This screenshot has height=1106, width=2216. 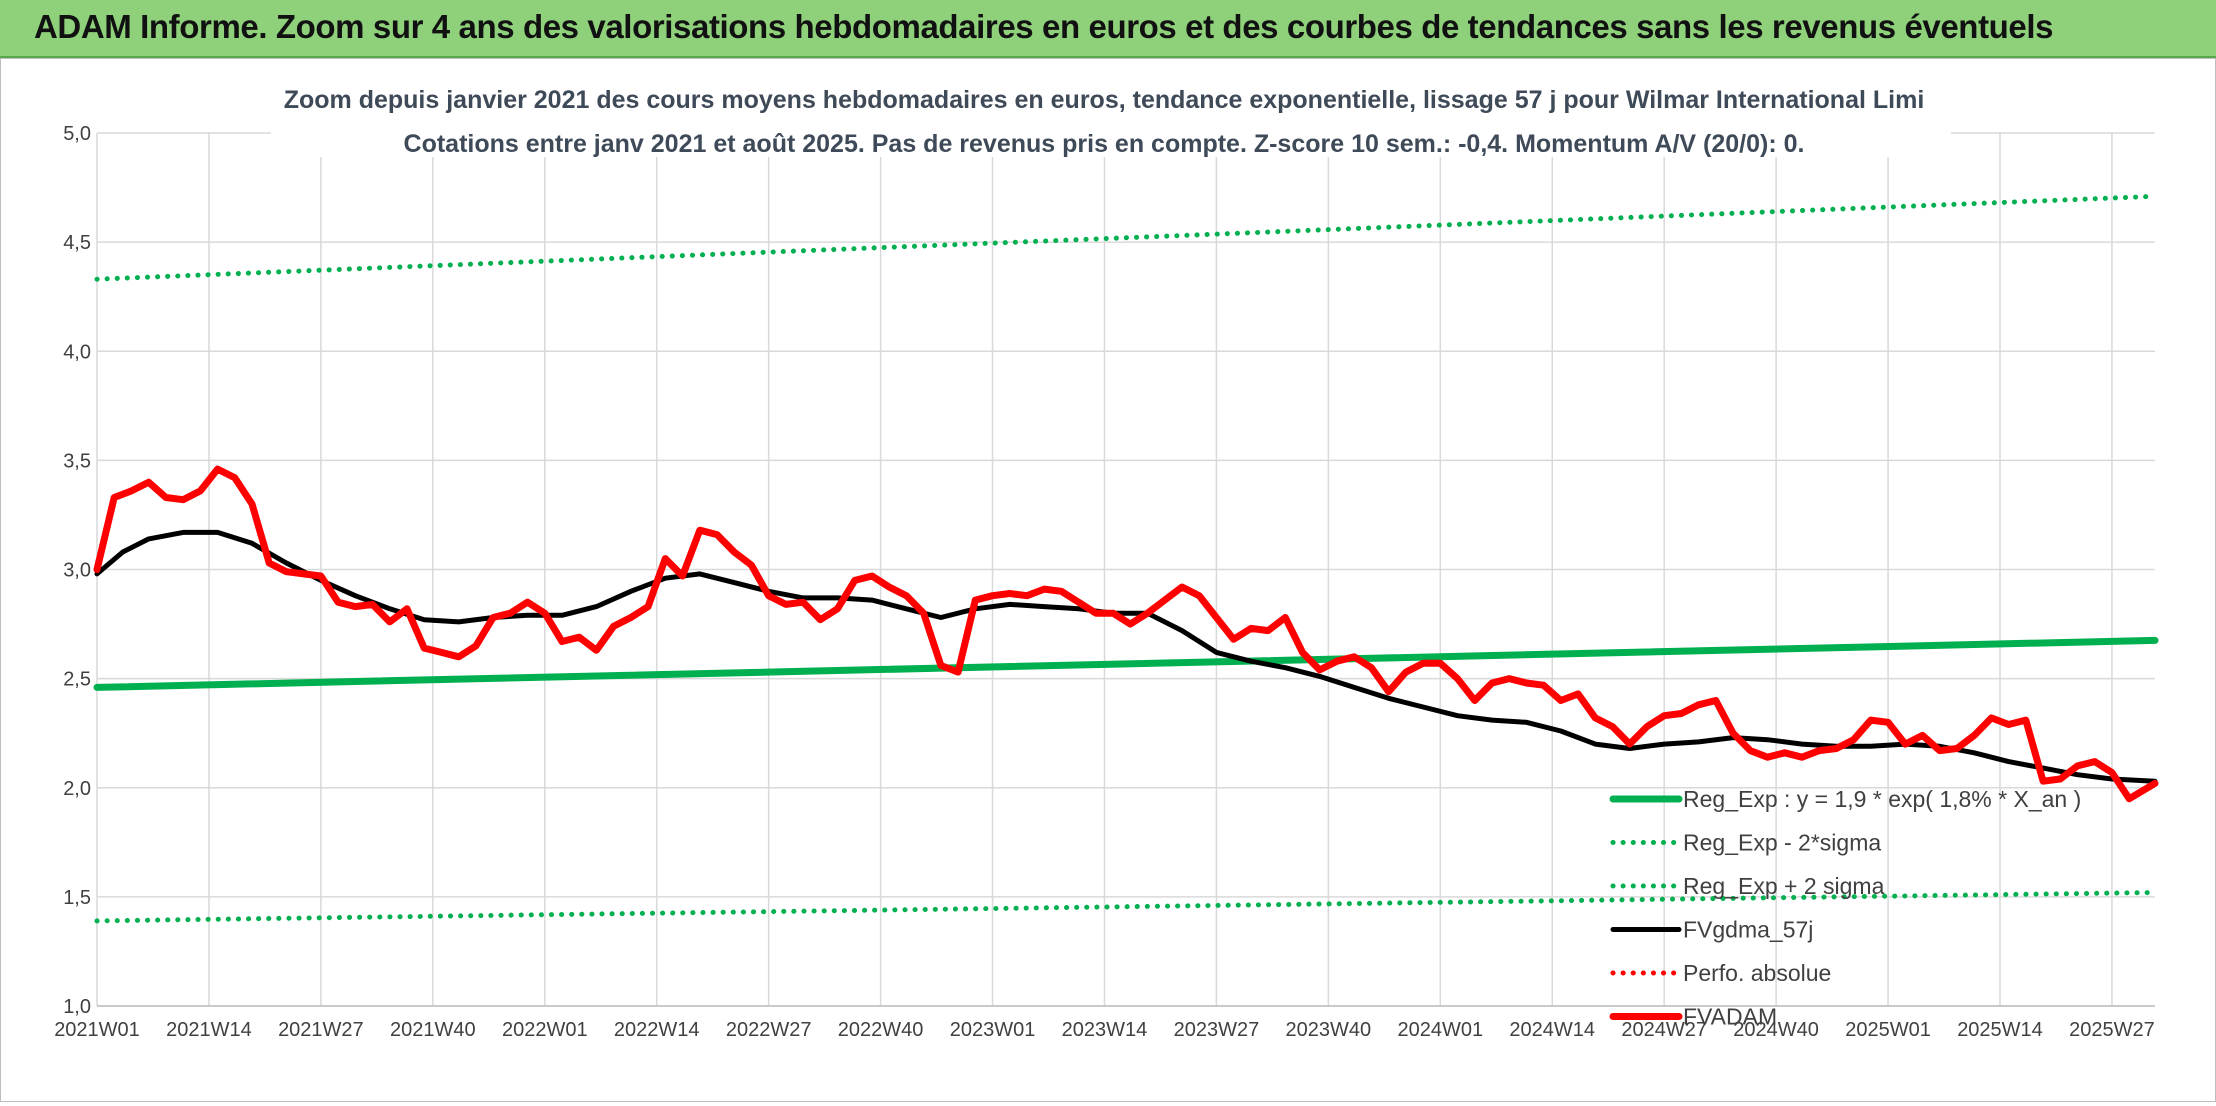 What do you see at coordinates (1757, 973) in the screenshot?
I see `legend-label: Perfo. absolue` at bounding box center [1757, 973].